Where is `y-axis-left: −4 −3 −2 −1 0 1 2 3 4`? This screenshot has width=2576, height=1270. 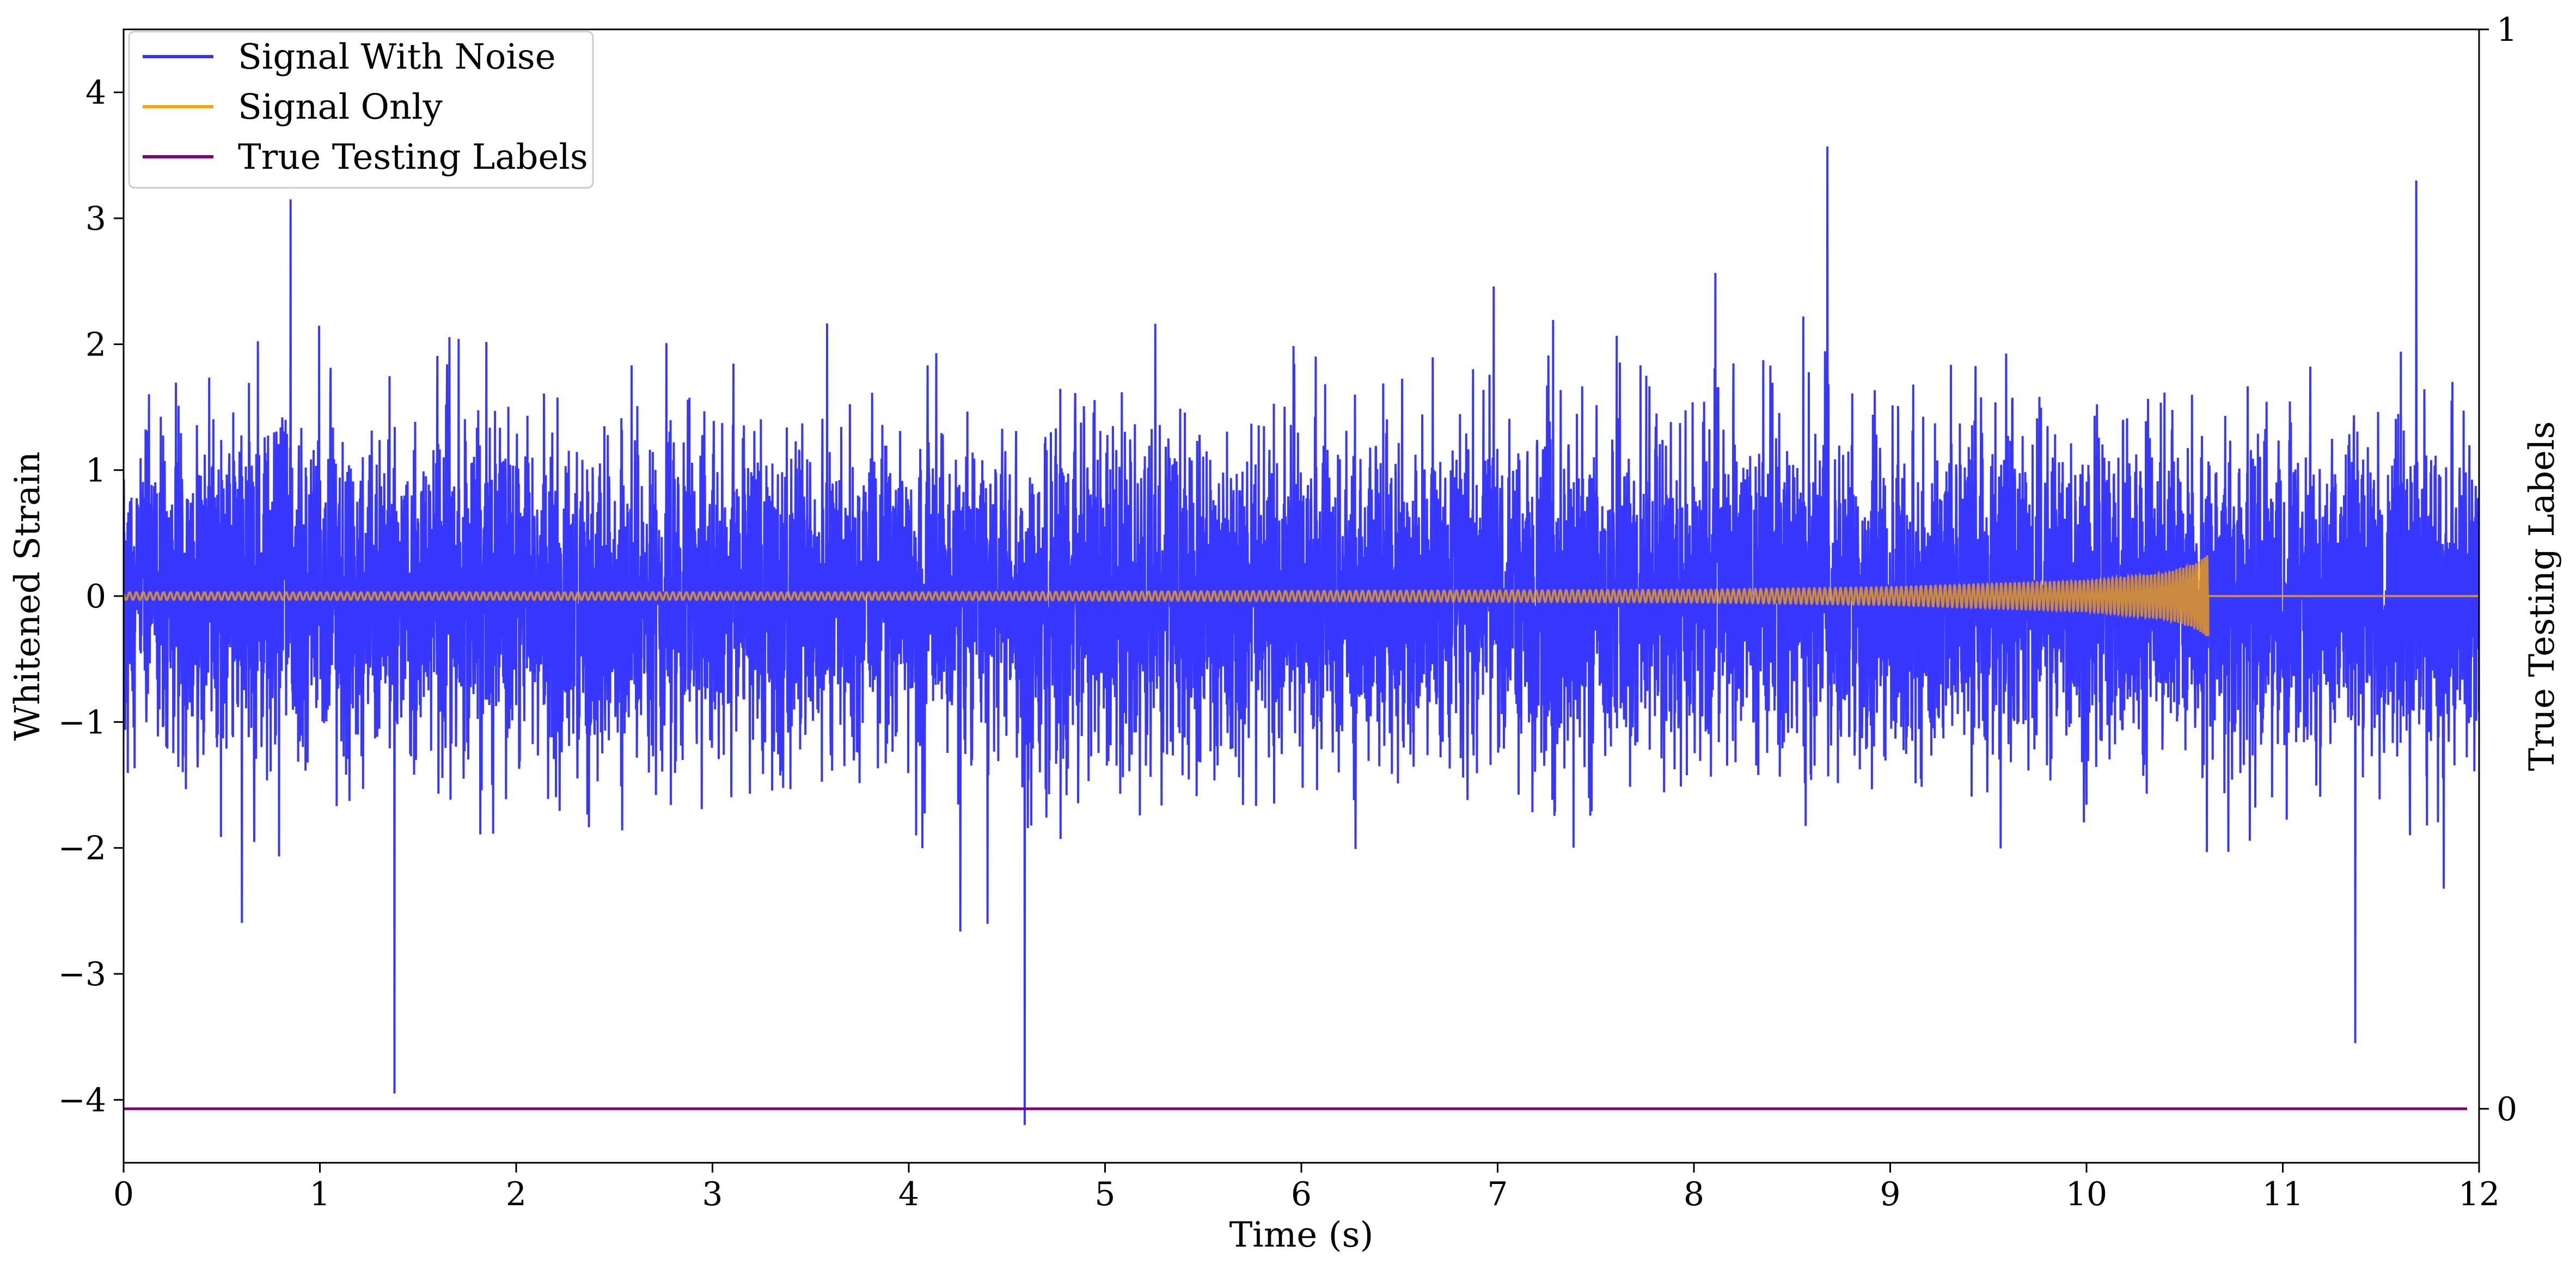 y-axis-left: −4 −3 −2 −1 0 1 2 3 4 is located at coordinates (91, 596).